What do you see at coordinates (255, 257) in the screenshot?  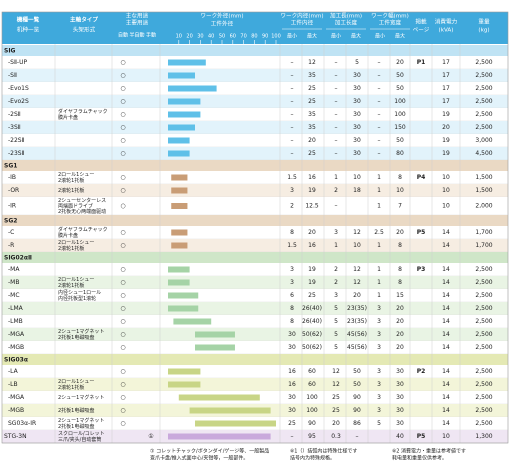 I see `section-header` at bounding box center [255, 257].